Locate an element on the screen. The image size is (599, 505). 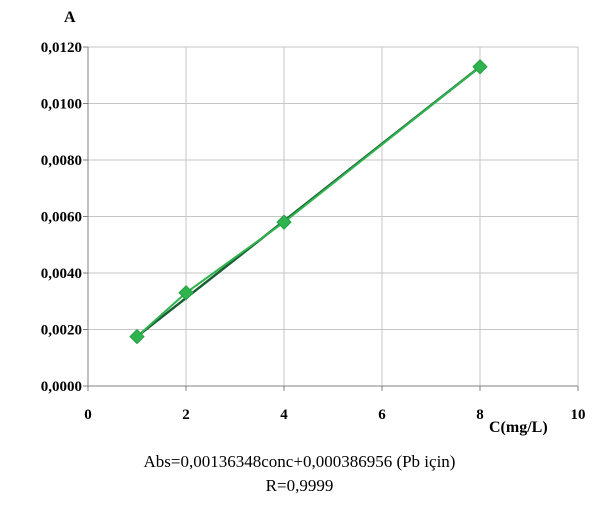
y-tick-label: 0,0120 is located at coordinates (61, 48).